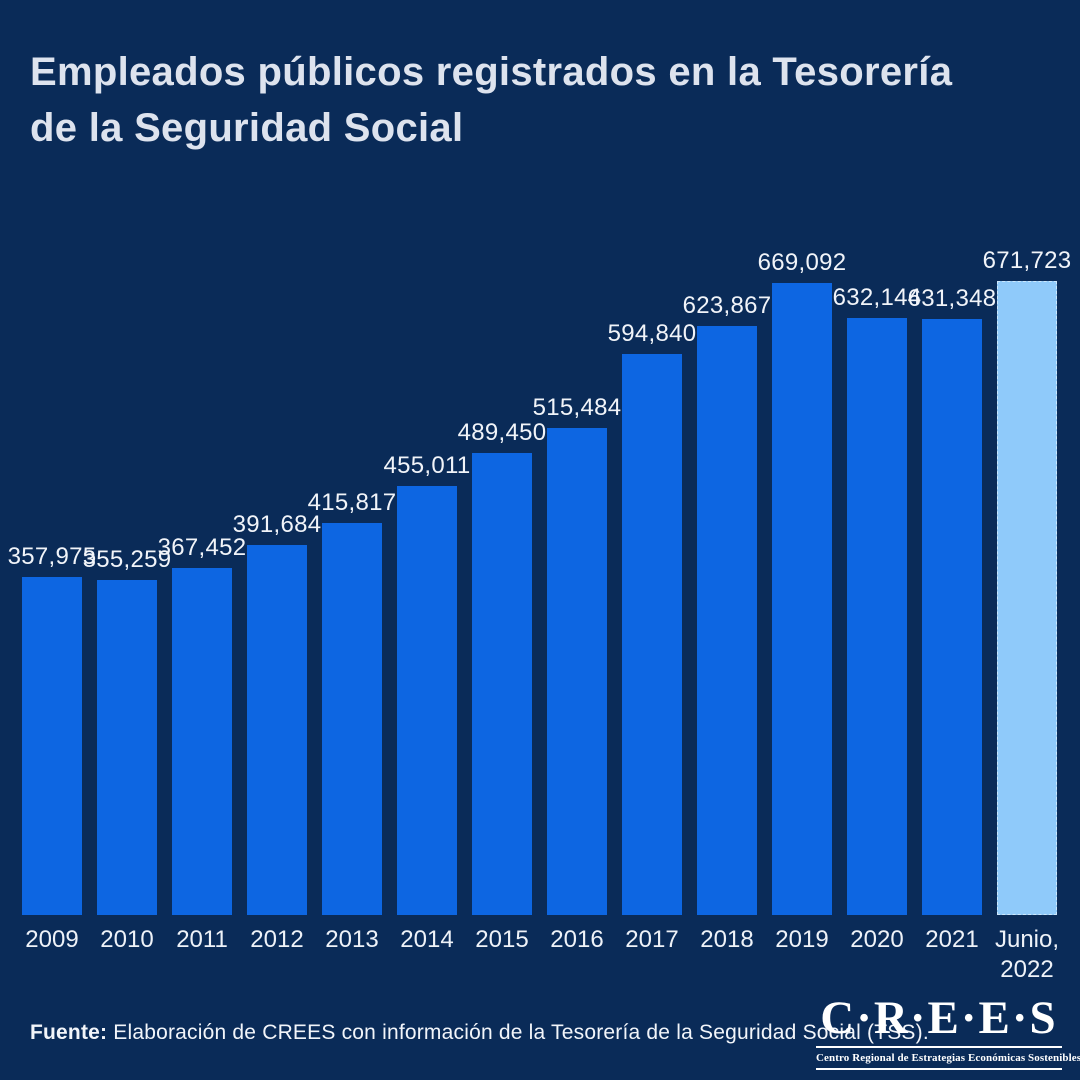 Image resolution: width=1080 pixels, height=1080 pixels. Describe the element at coordinates (202, 547) in the screenshot. I see `bar-value-label: 367,452` at that location.